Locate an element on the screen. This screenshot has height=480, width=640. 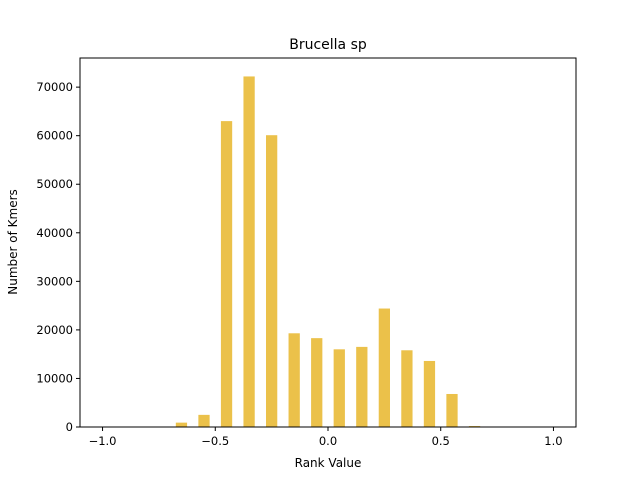
y-tick-label: 30000 is located at coordinates (54, 281).